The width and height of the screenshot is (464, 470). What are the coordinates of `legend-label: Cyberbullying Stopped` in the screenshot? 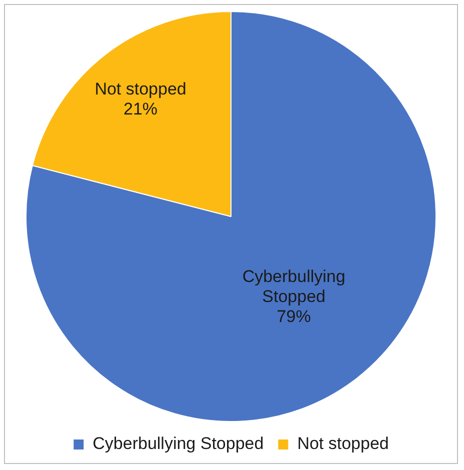 It's located at (178, 444).